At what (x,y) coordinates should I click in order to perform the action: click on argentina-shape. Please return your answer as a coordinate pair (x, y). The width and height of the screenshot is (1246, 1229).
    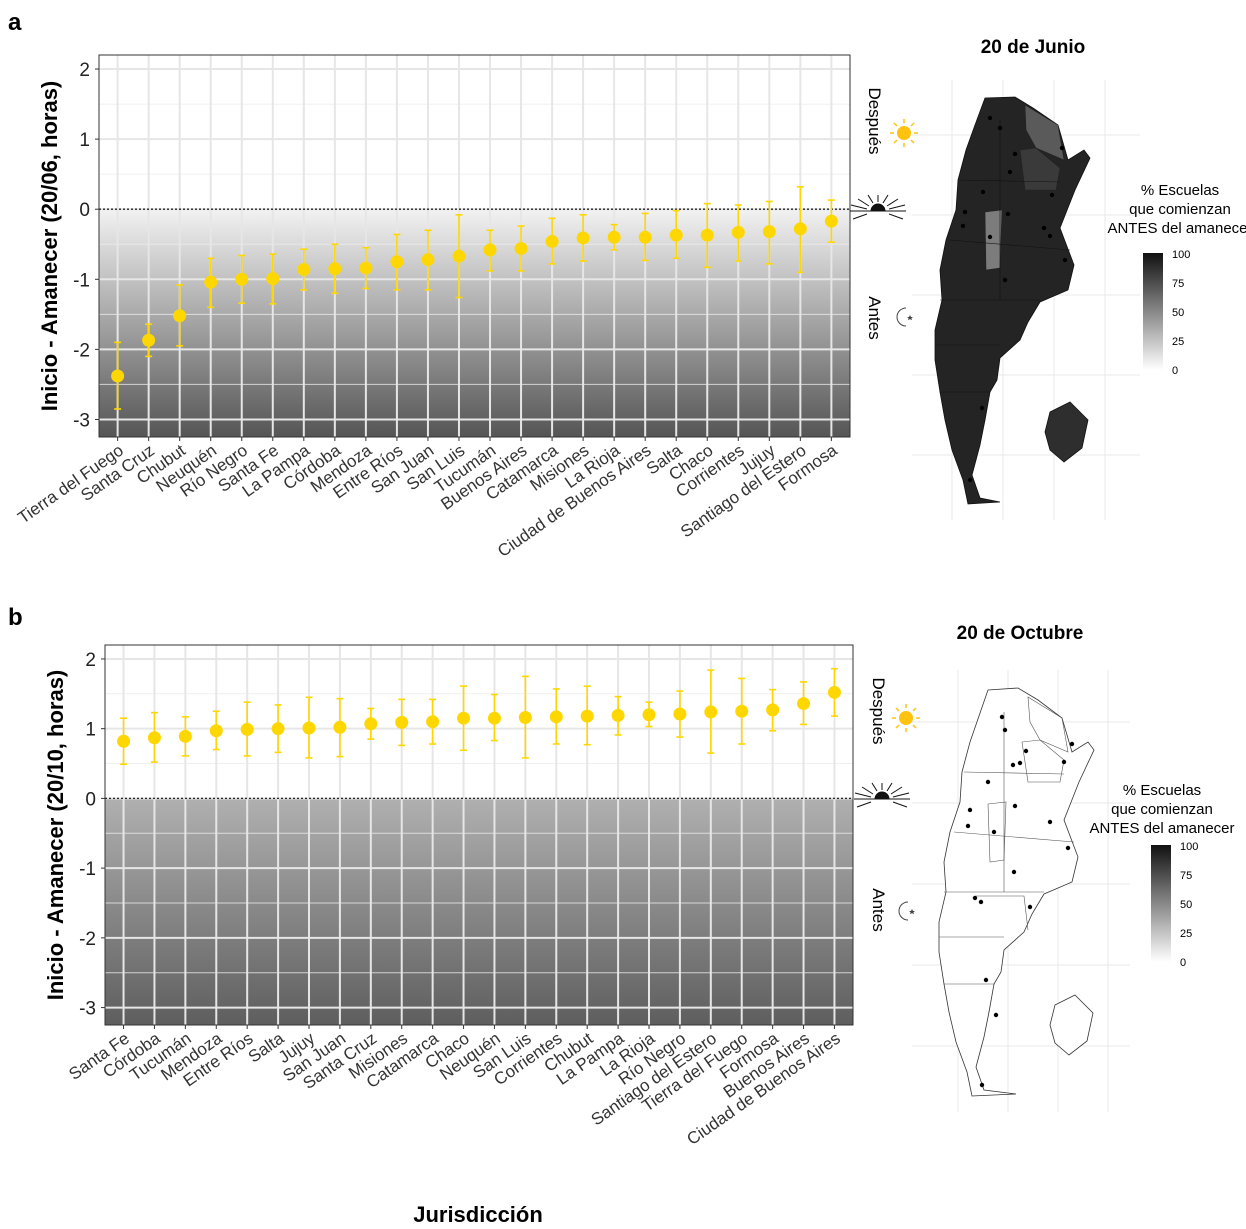
    Looking at the image, I should click on (1012, 300).